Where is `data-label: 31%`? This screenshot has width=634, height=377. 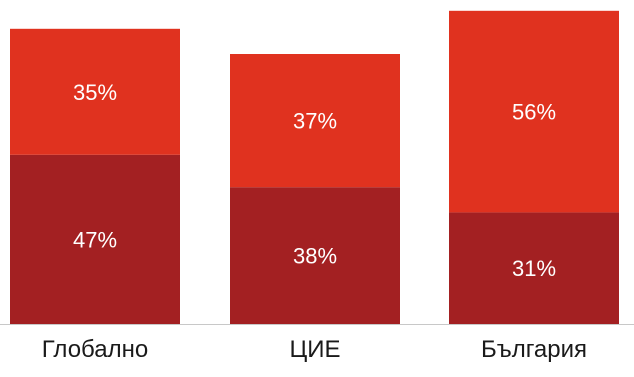
data-label: 31% is located at coordinates (534, 268).